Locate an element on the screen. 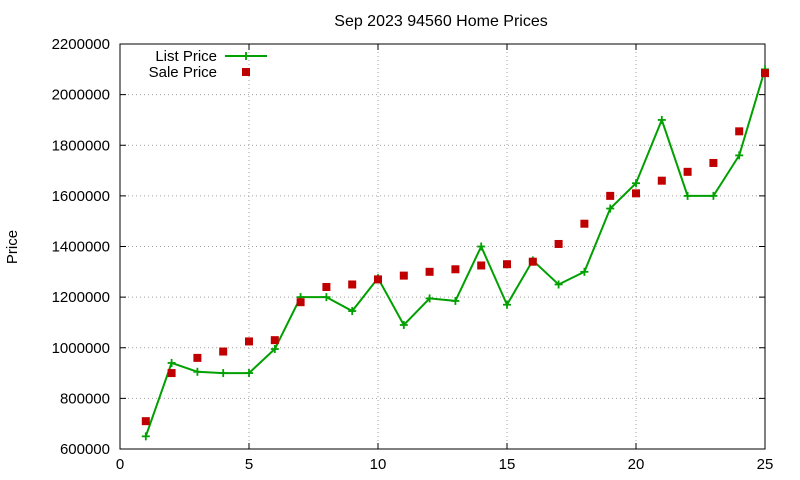  y-axis-label: Price is located at coordinates (12, 247).